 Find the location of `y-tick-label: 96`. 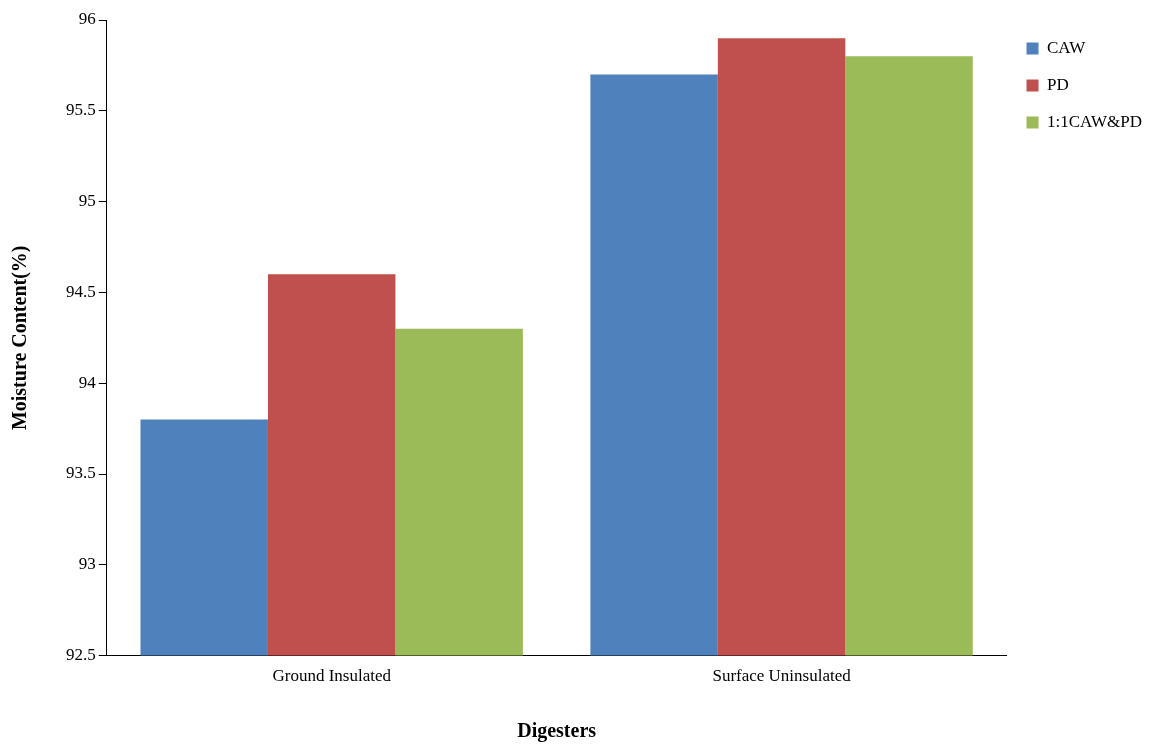

y-tick-label: 96 is located at coordinates (87, 19).